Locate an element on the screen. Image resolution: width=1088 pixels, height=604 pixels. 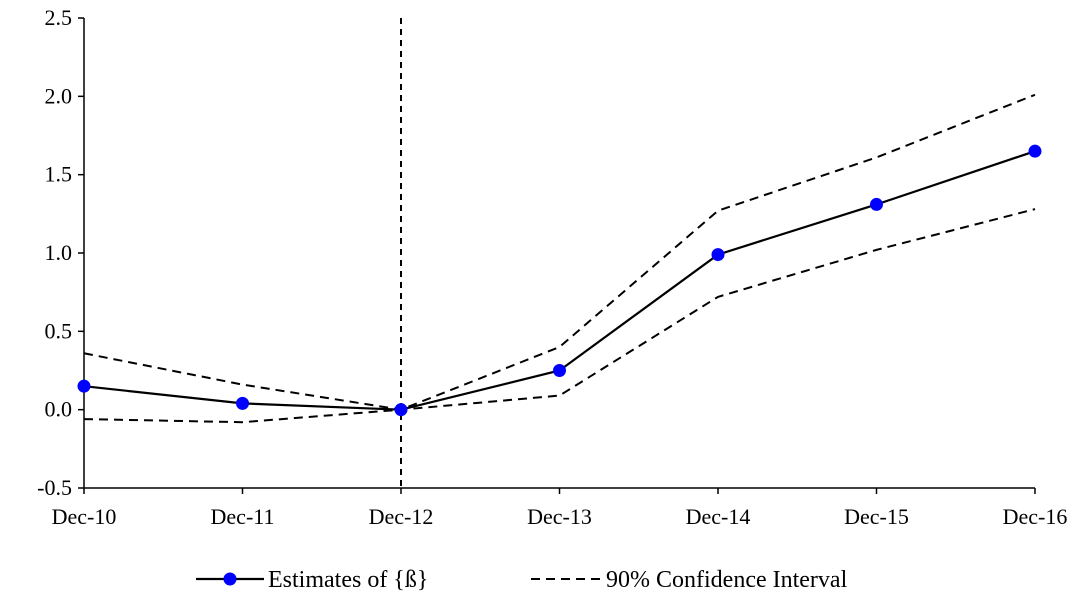
legend-estimate-marker is located at coordinates (230, 579).